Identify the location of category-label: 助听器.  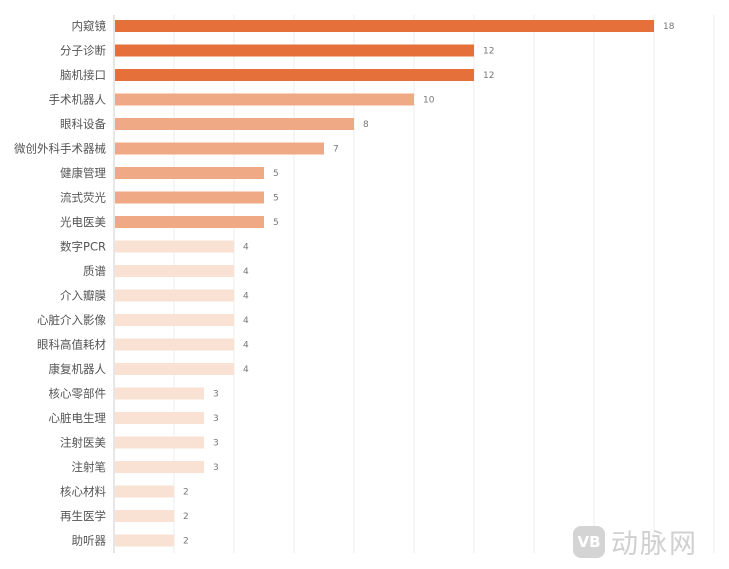
(89, 541).